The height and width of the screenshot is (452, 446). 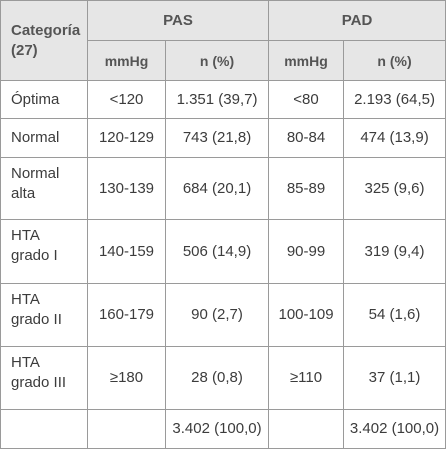 I want to click on row-pas-n: 506 (14,9), so click(x=217, y=251).